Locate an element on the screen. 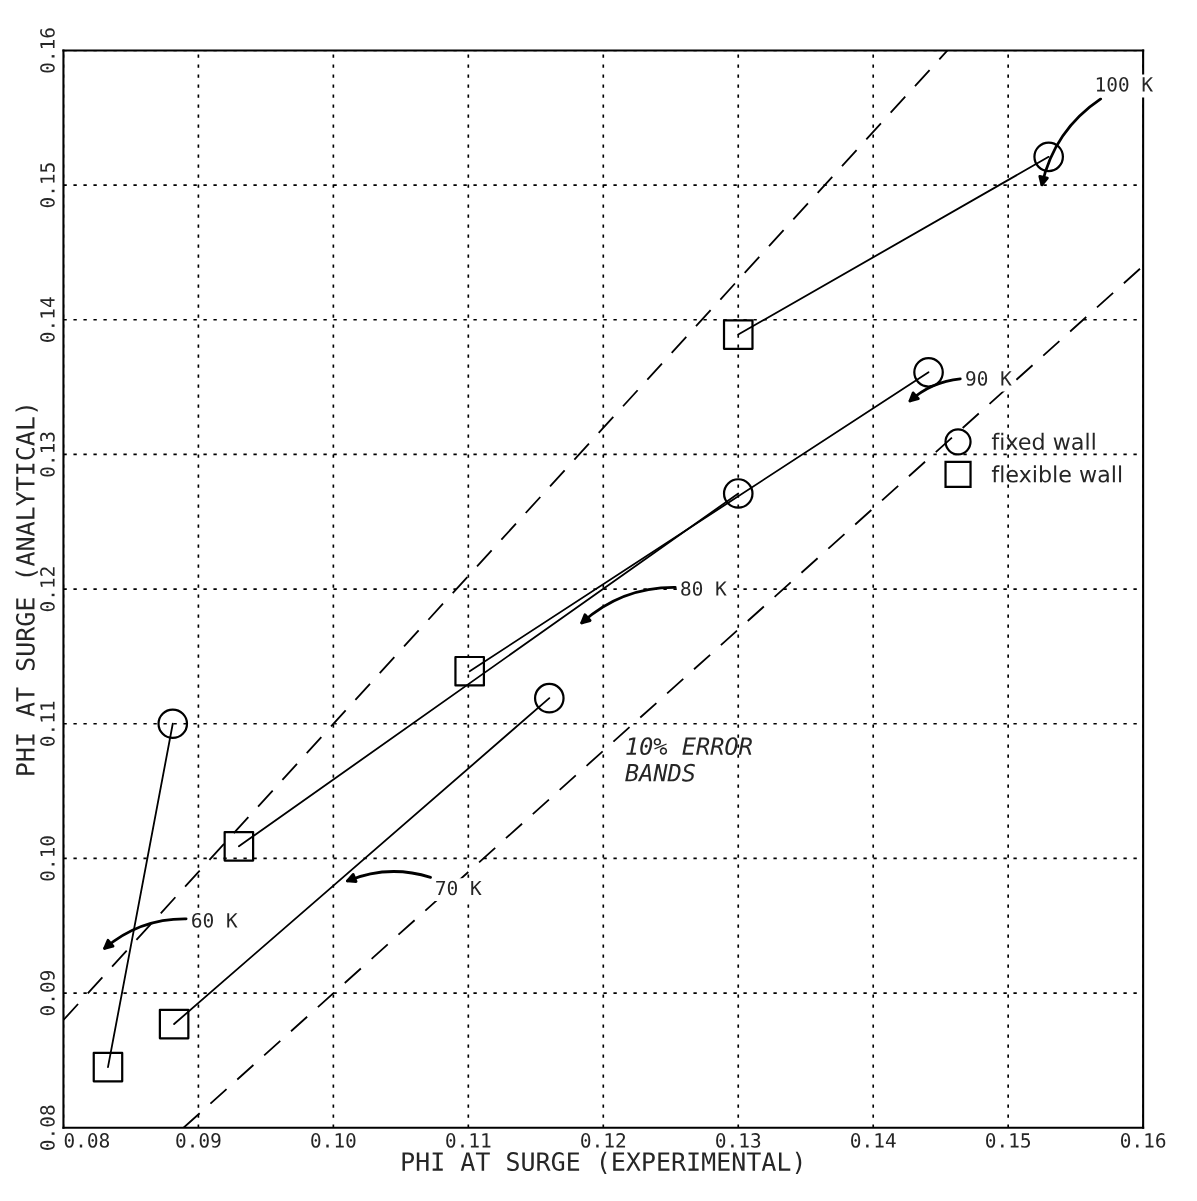 This screenshot has height=1201, width=1197. y-tick-label: 0.14 is located at coordinates (47, 319).